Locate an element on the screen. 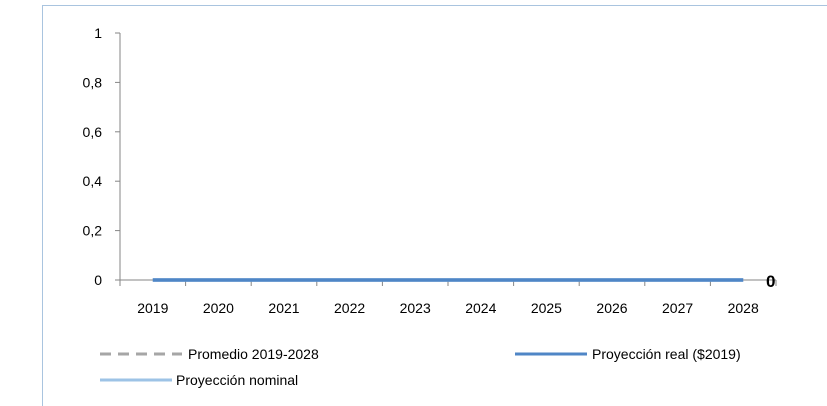 Image resolution: width=827 pixels, height=406 pixels. x-tick-label: 2027 is located at coordinates (677, 308).